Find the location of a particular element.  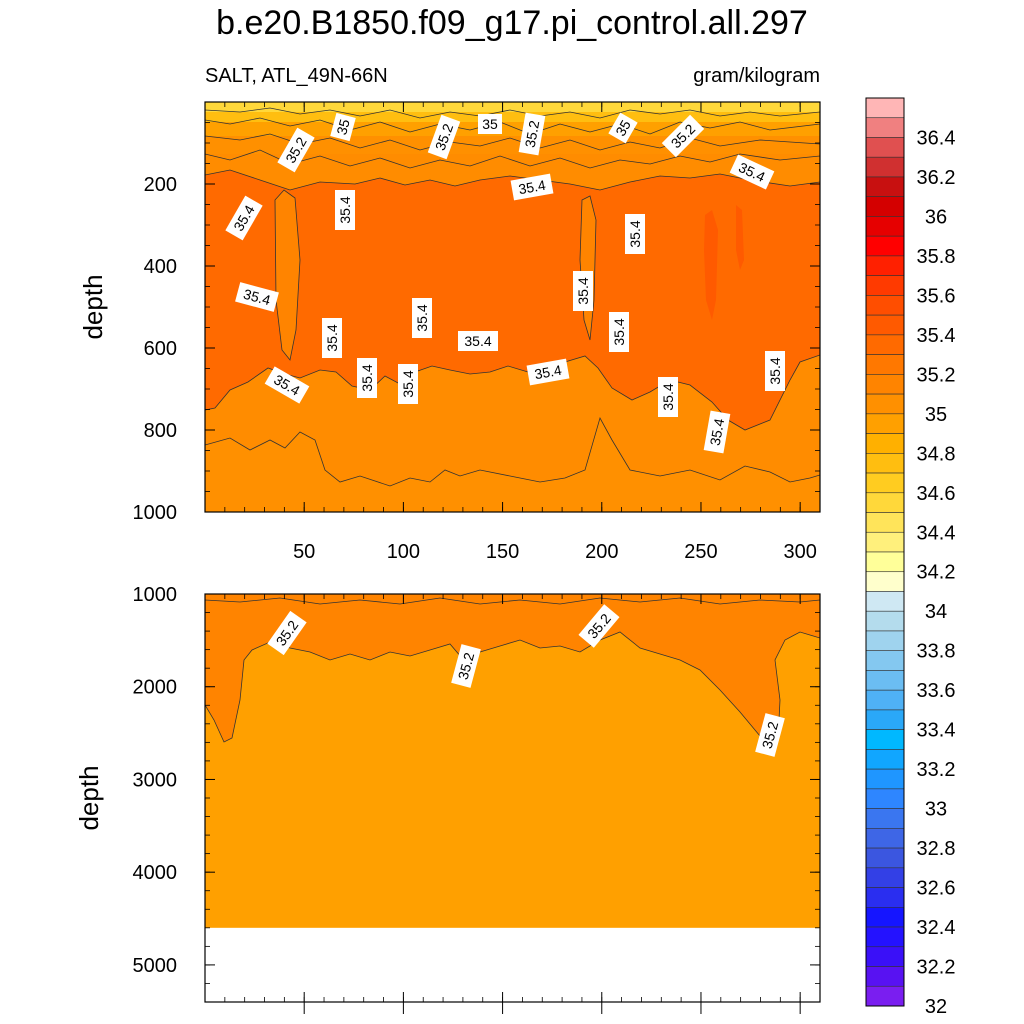

colorbar-label: 33.4 is located at coordinates (936, 731).